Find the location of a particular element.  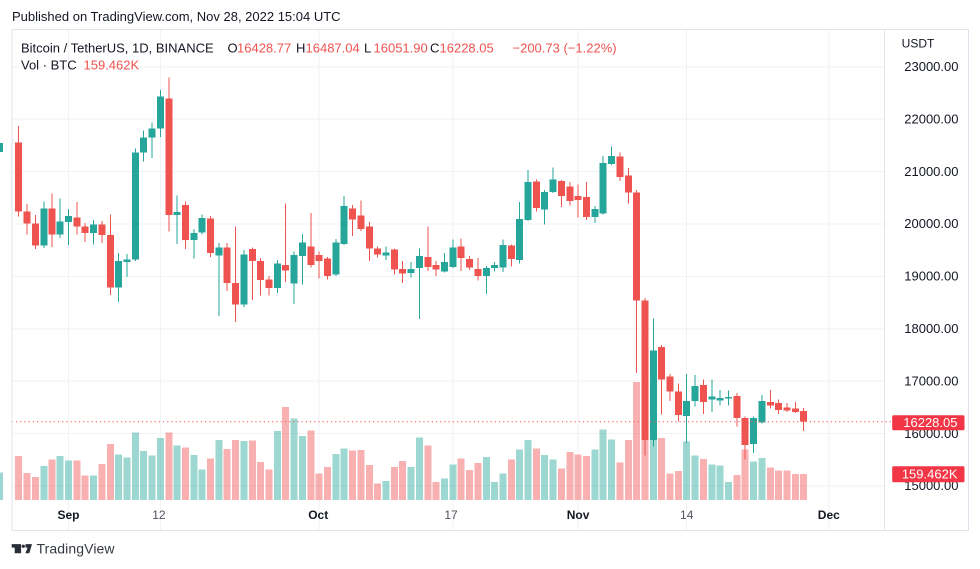

svg-text: 12 is located at coordinates (159, 515).